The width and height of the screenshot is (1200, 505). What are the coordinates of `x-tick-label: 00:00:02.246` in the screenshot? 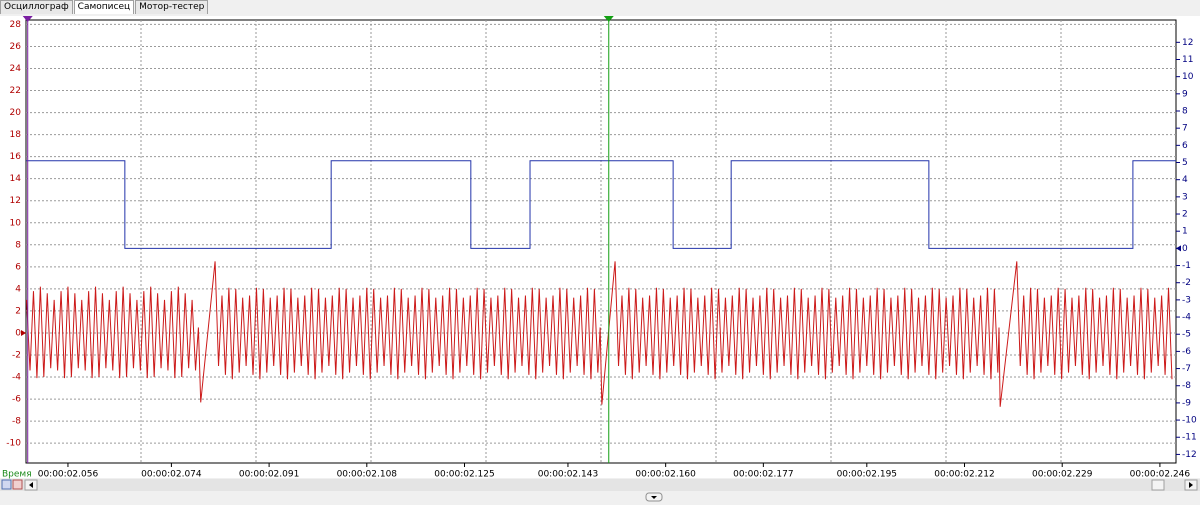 It's located at (1160, 475).